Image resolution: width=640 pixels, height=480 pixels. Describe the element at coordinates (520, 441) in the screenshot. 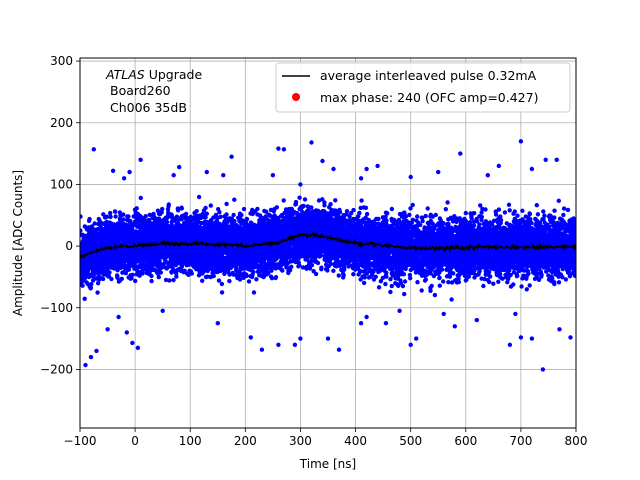

I see `x-tick-label: 700` at that location.